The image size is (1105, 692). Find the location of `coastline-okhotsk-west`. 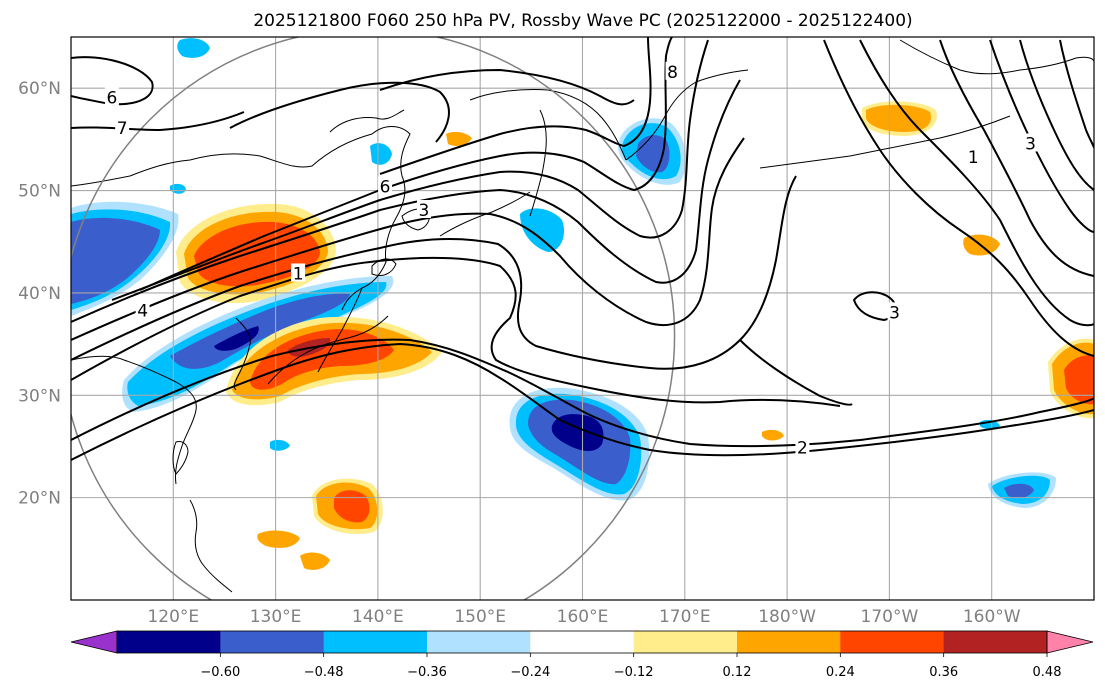

coastline-okhotsk-west is located at coordinates (367, 121).